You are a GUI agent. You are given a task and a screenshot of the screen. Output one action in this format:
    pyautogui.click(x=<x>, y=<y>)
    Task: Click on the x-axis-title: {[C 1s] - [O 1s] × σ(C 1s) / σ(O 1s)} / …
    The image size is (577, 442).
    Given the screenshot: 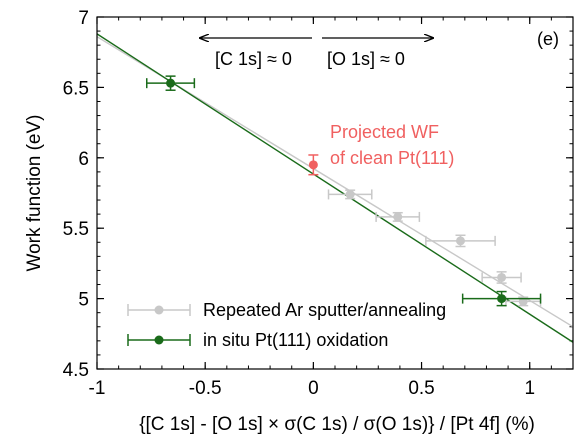 What is the action you would take?
    pyautogui.click(x=337, y=424)
    